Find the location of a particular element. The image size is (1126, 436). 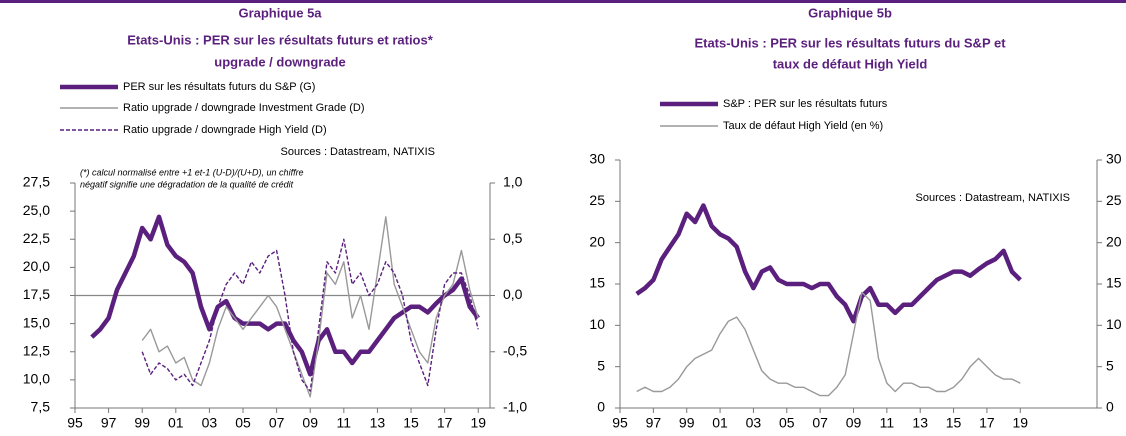

y-tick-label: 15,0 is located at coordinates (36, 322).